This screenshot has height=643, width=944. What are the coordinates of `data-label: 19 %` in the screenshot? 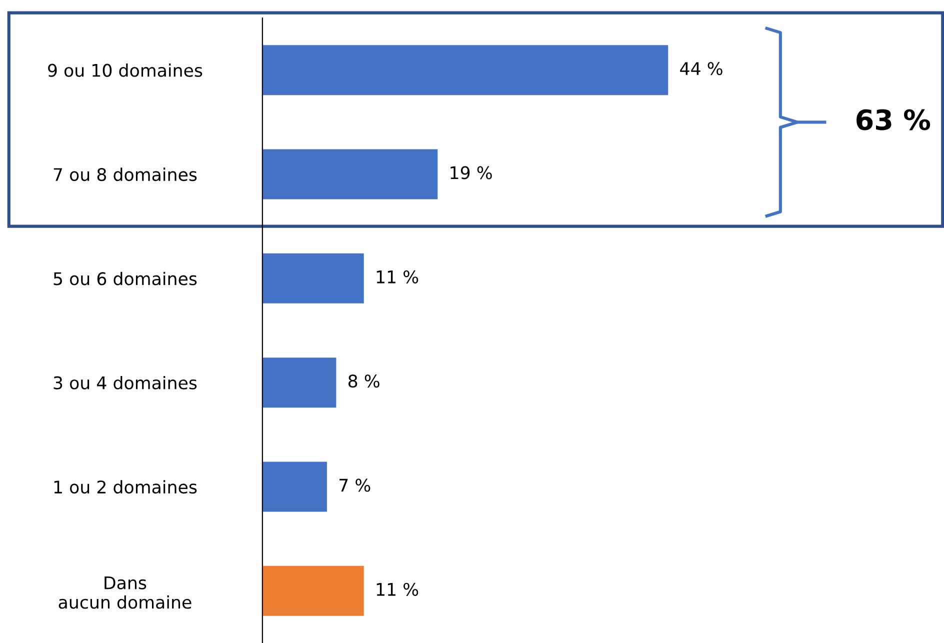 It's located at (471, 173).